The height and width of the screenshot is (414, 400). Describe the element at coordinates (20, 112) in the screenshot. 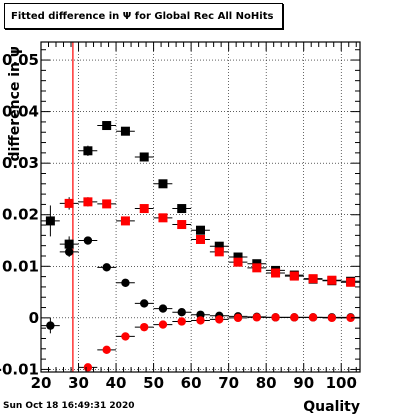

I see `y-tick-label: 0.04` at that location.